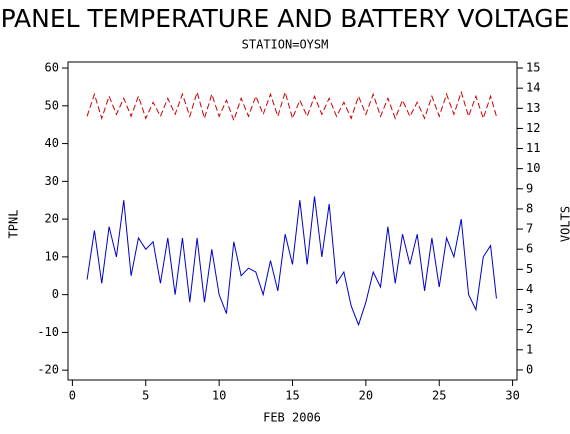  I want to click on y2-tick-label: 3, so click(529, 309).